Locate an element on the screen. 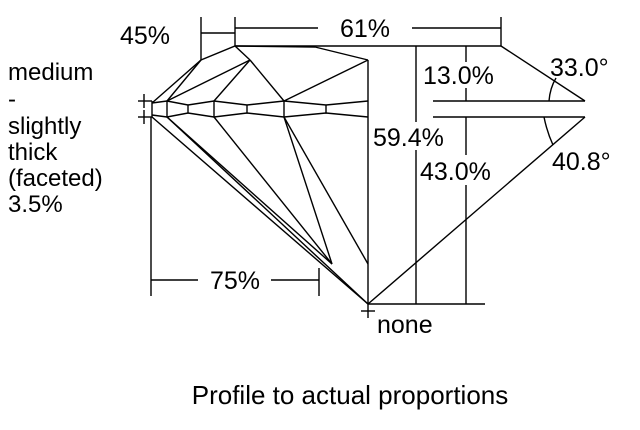 The width and height of the screenshot is (640, 430). crown-height-label: 13.0% is located at coordinates (458, 76).